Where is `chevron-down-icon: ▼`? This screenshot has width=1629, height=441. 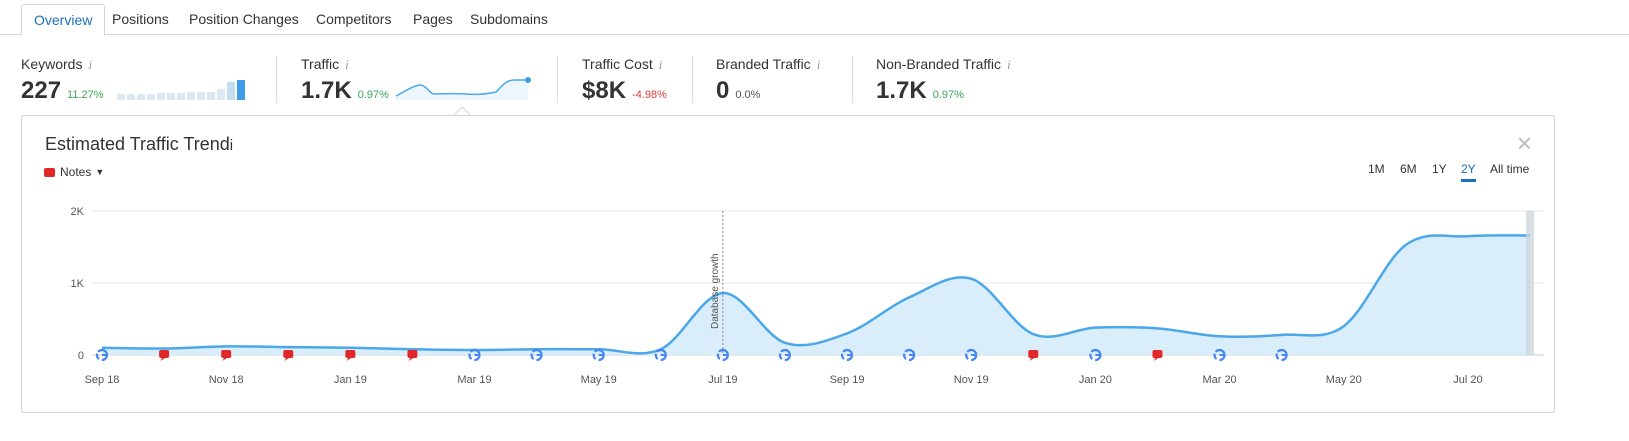
chevron-down-icon: ▼ is located at coordinates (100, 172).